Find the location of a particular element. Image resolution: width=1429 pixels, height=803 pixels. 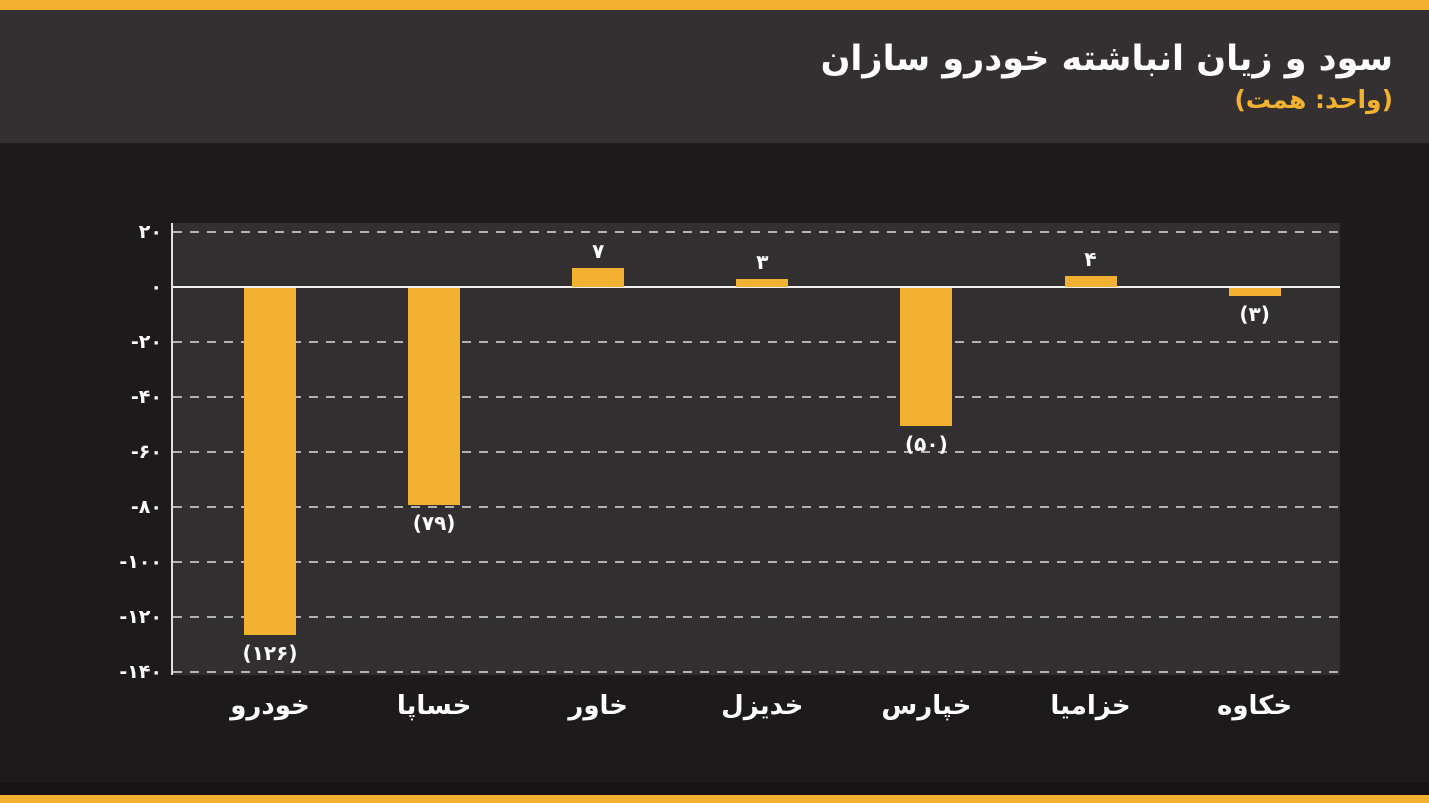

y-tick-label: -۶۰ is located at coordinates (146, 452).